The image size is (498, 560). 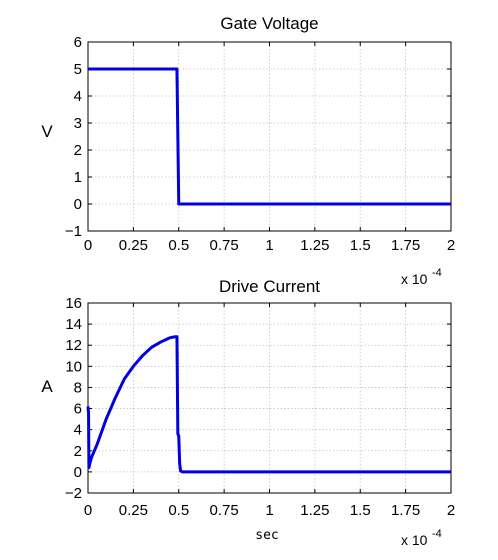 What do you see at coordinates (73, 366) in the screenshot?
I see `y-tick-label: 10` at bounding box center [73, 366].